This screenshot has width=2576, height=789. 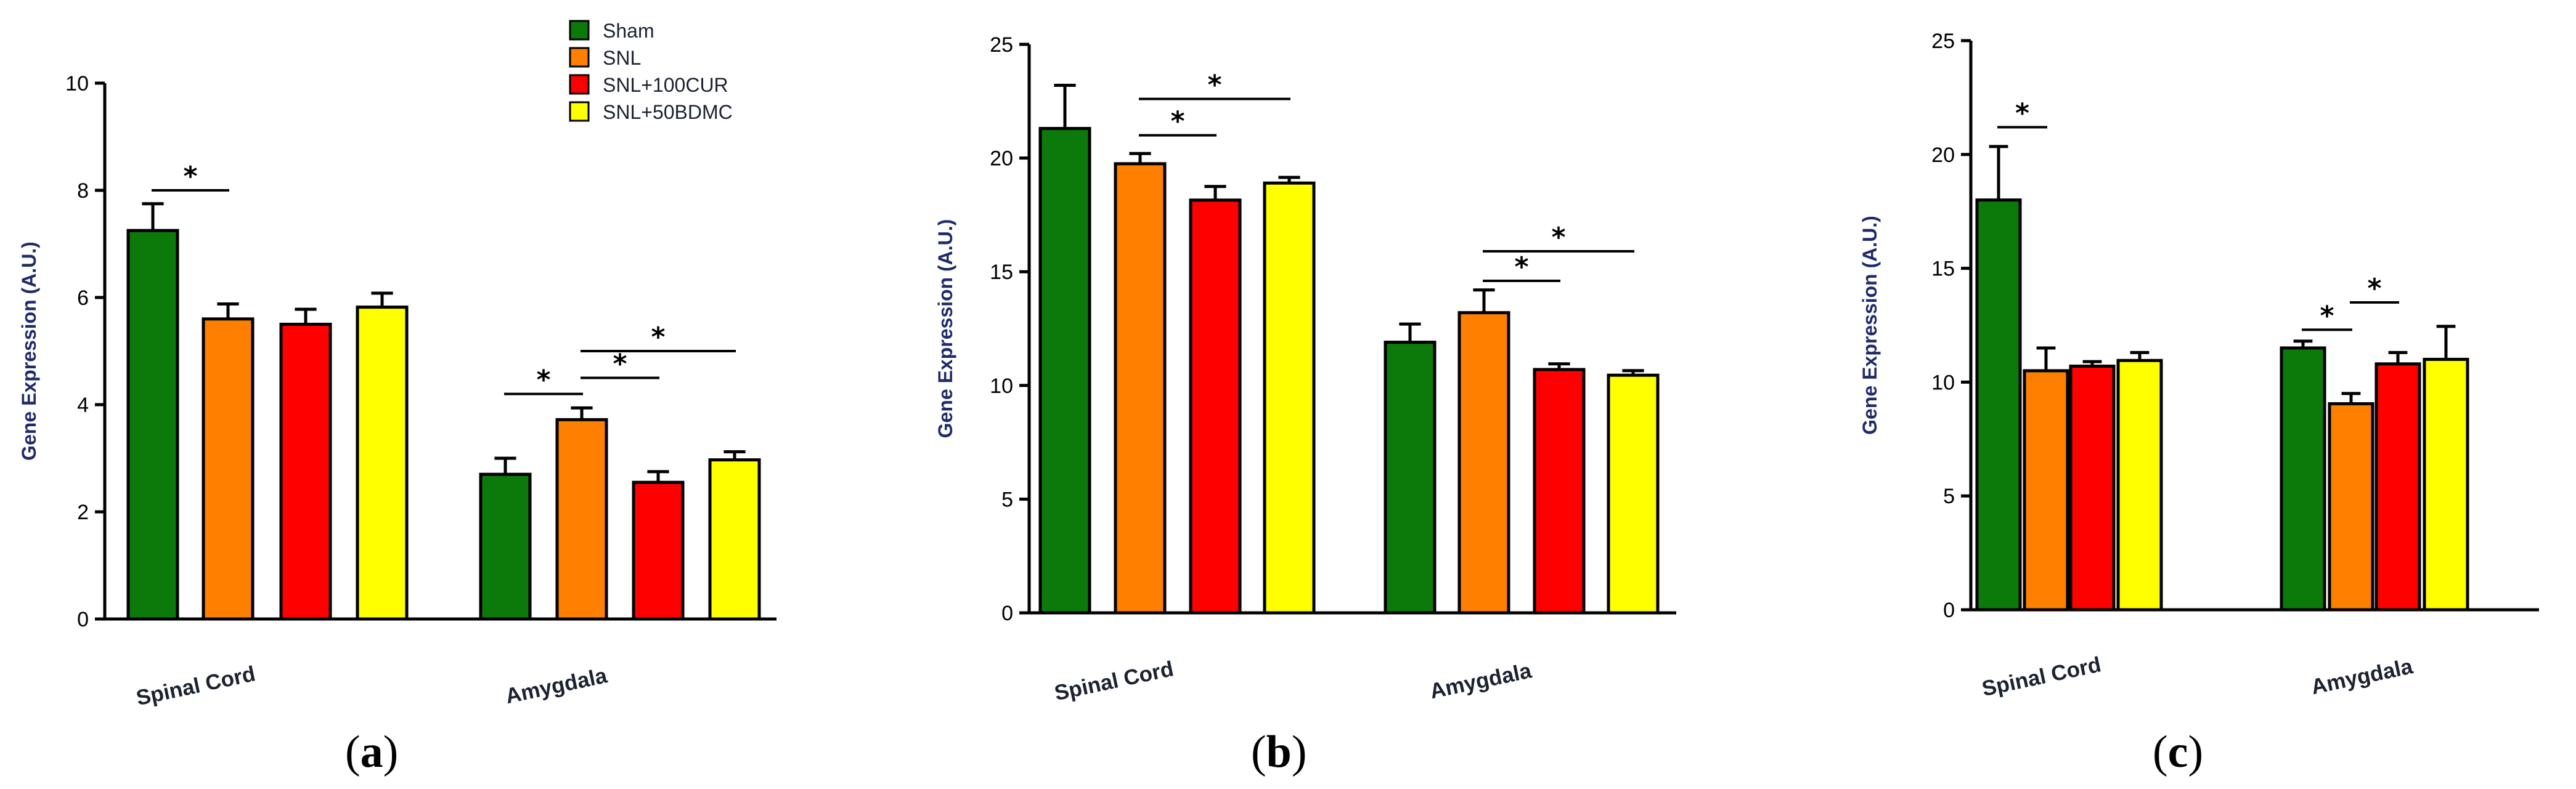 I want to click on legend-label-snl: SNL, so click(x=622, y=58).